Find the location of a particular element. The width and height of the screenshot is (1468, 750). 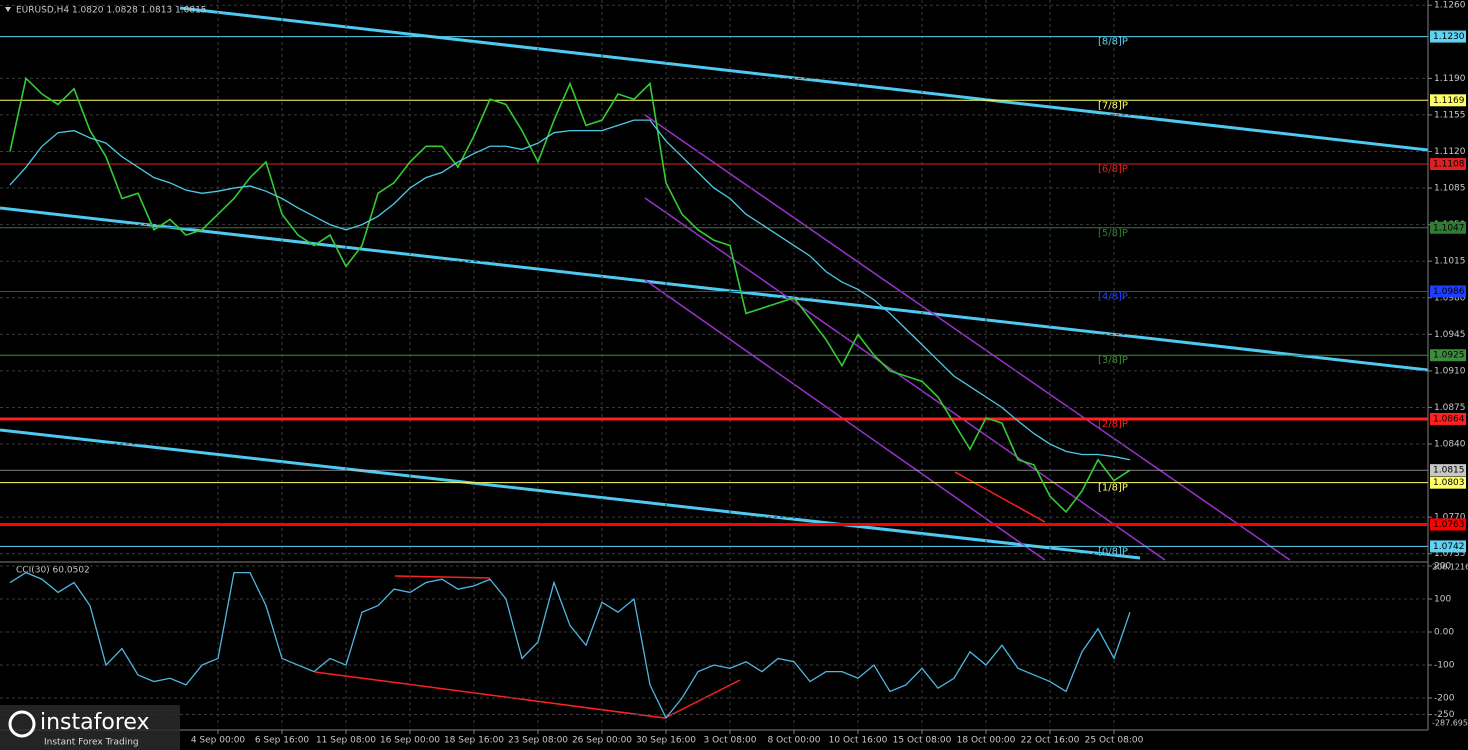

chart-title: EURUSD,H4 1.0820 1.0828 1.0813 1.0815 is located at coordinates (111, 11).